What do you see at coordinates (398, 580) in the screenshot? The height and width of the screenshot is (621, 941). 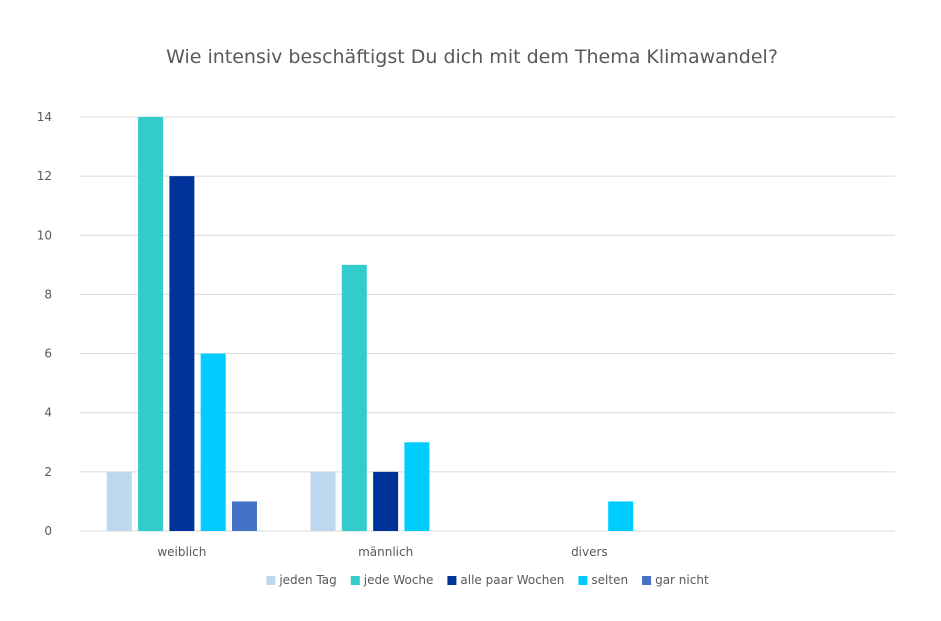 I see `legend-label: jede Woche` at bounding box center [398, 580].